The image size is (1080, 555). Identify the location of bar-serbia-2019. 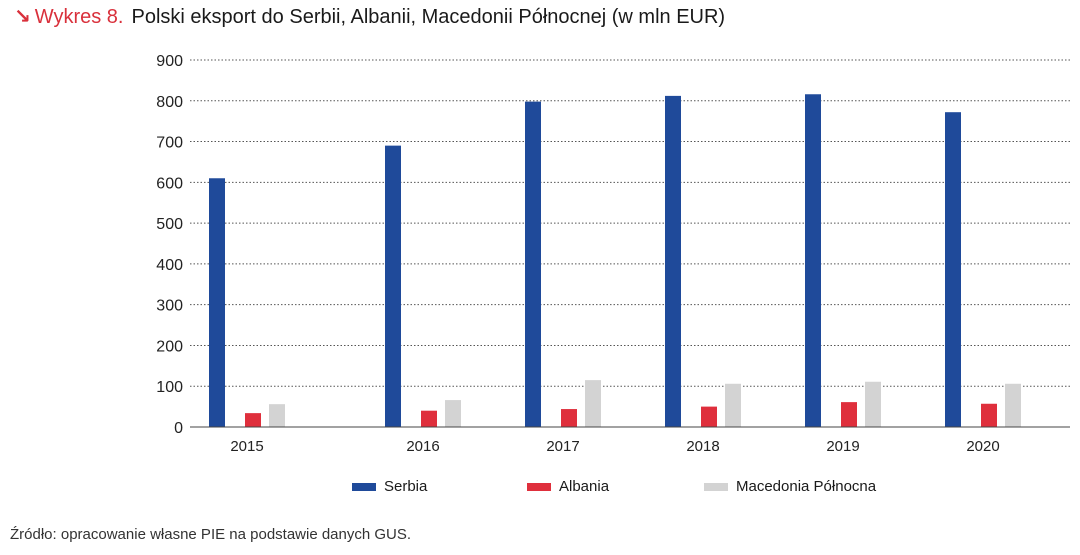
(813, 261).